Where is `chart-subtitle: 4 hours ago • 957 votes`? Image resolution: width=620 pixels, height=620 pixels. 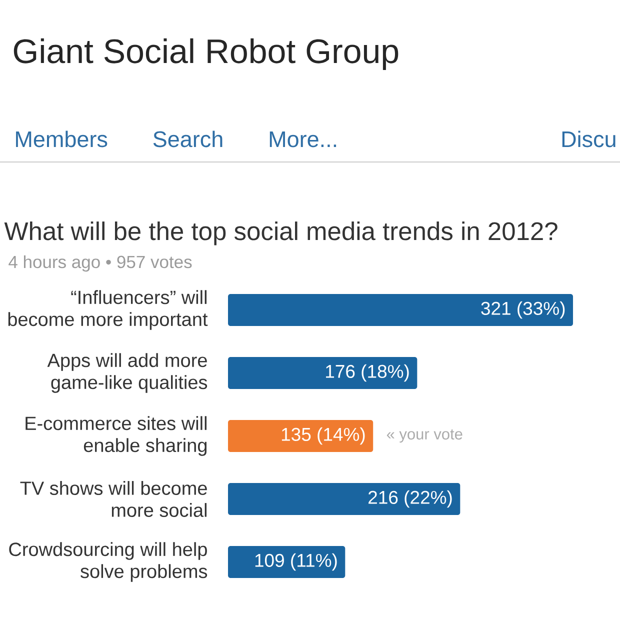 chart-subtitle: 4 hours ago • 957 votes is located at coordinates (100, 263).